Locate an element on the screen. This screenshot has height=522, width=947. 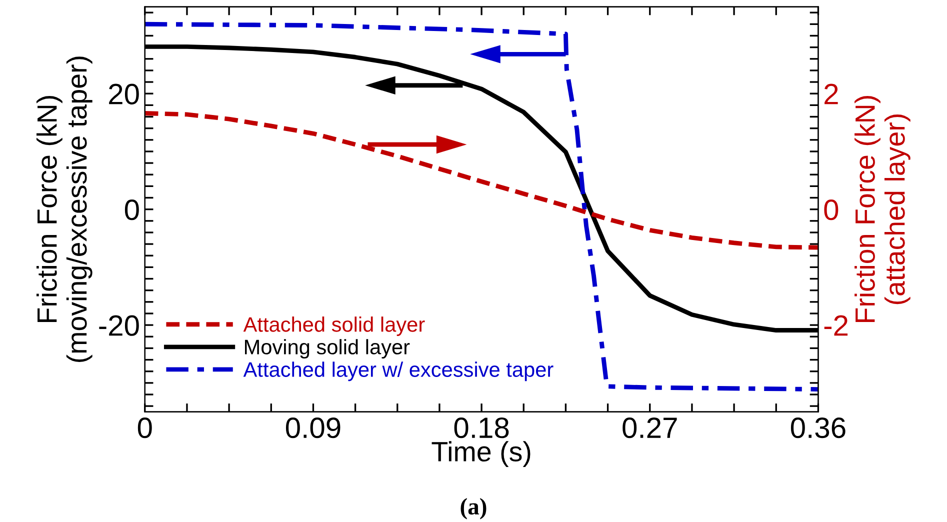
y2-tick-label: 2 is located at coordinates (831, 94).